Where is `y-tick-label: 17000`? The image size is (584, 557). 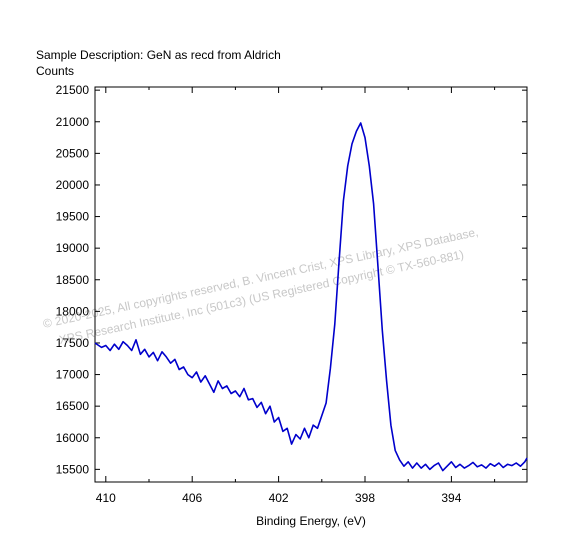
y-tick-label: 17000 is located at coordinates (73, 375).